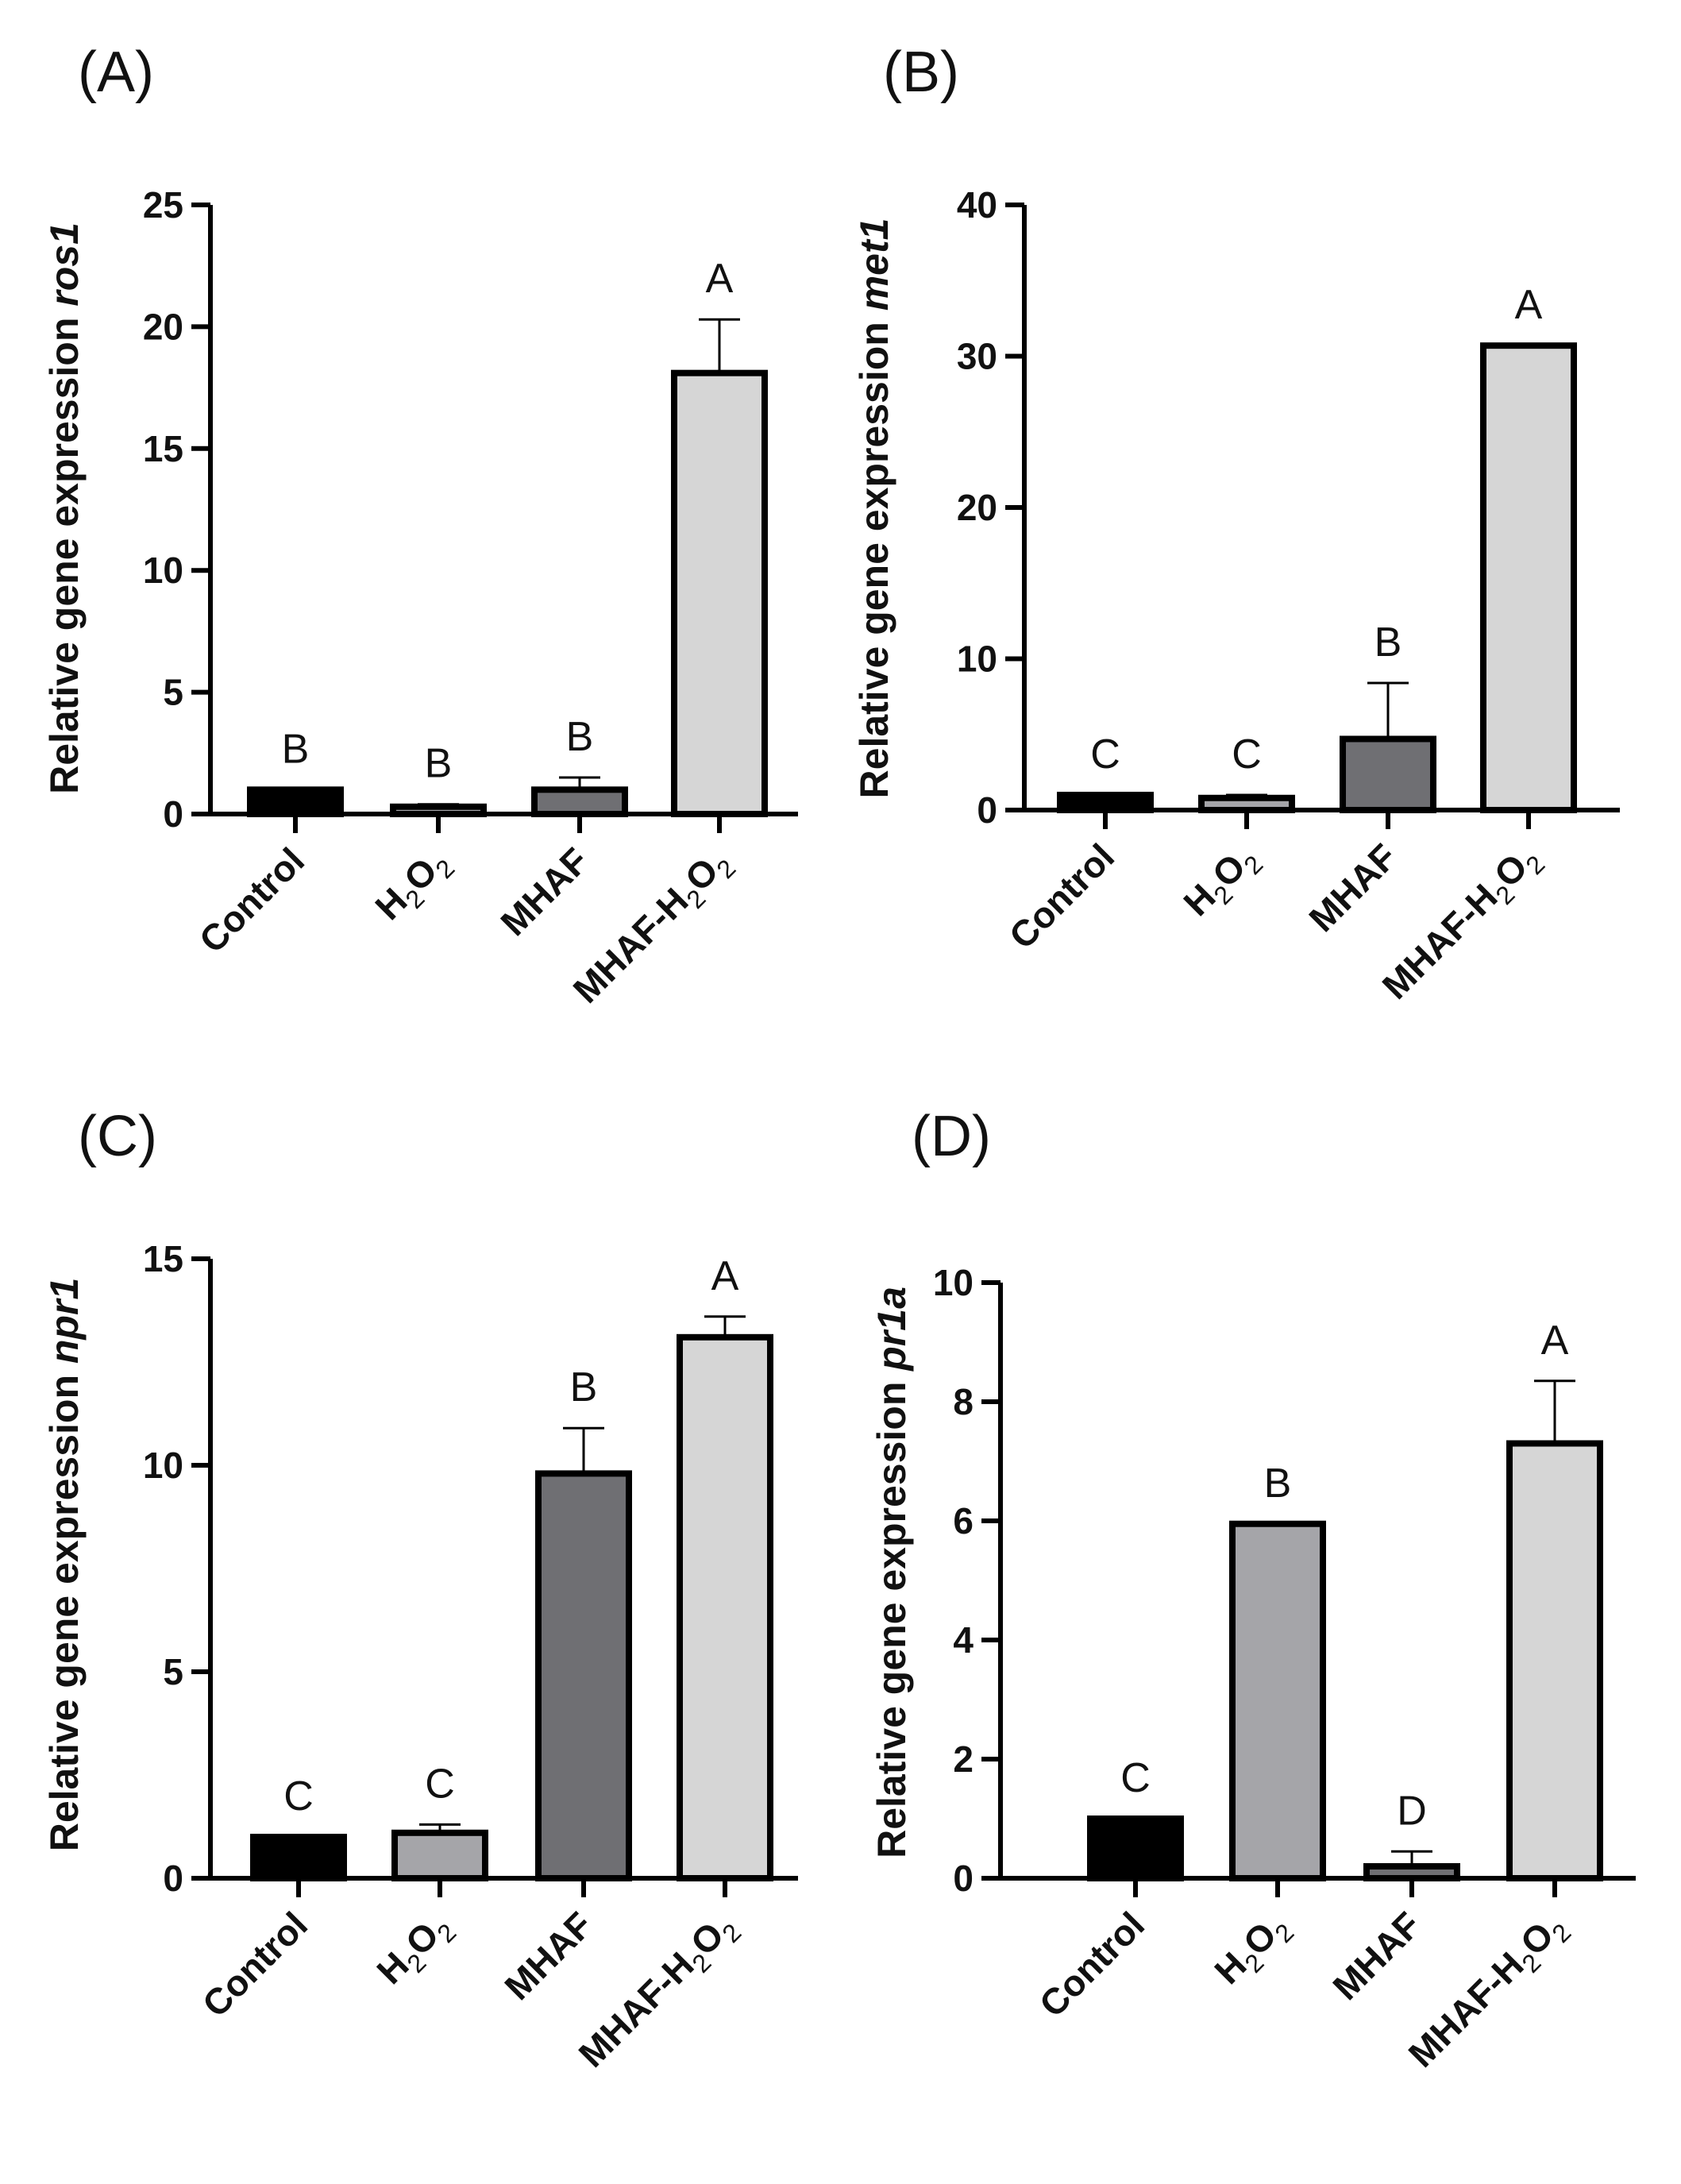  I want to click on significance-letter-2: D, so click(1412, 1811).